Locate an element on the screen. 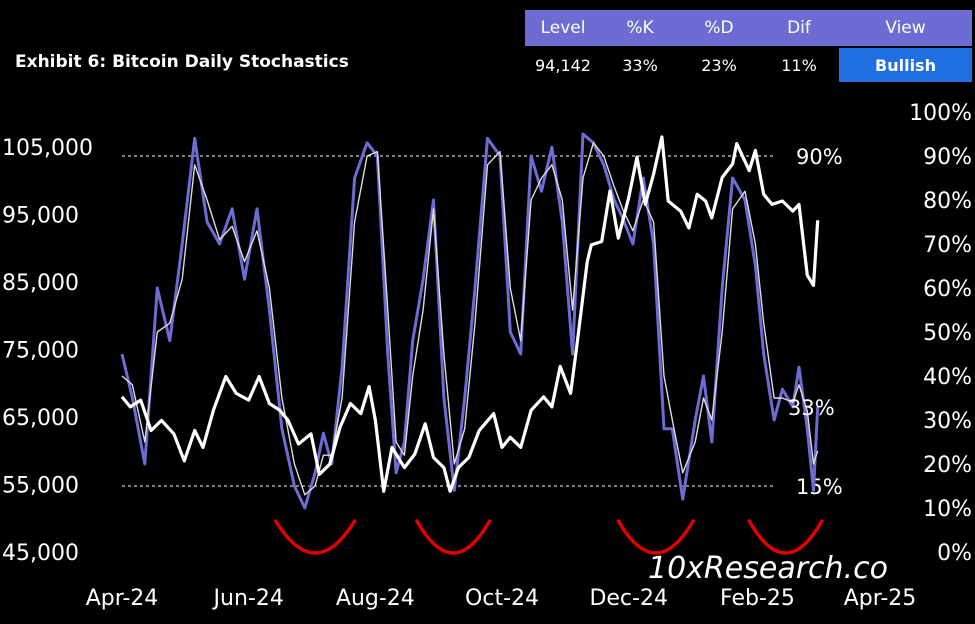 Image resolution: width=975 pixels, height=624 pixels. reference-label: 15% is located at coordinates (819, 487).